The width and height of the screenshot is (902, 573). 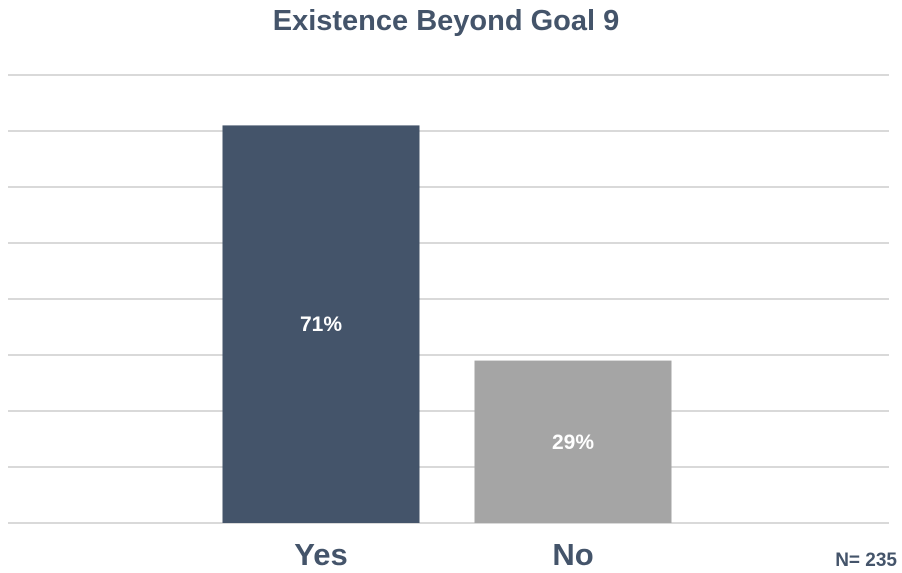 What do you see at coordinates (572, 554) in the screenshot?
I see `category-label-no: No` at bounding box center [572, 554].